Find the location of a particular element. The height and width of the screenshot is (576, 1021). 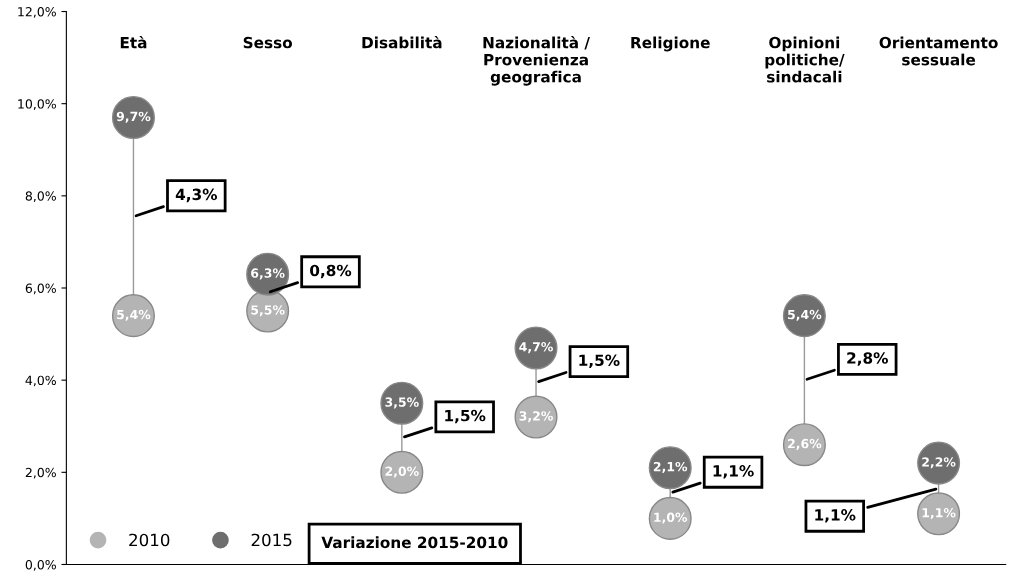

y-tick-label: 6,0% is located at coordinates (40, 289).